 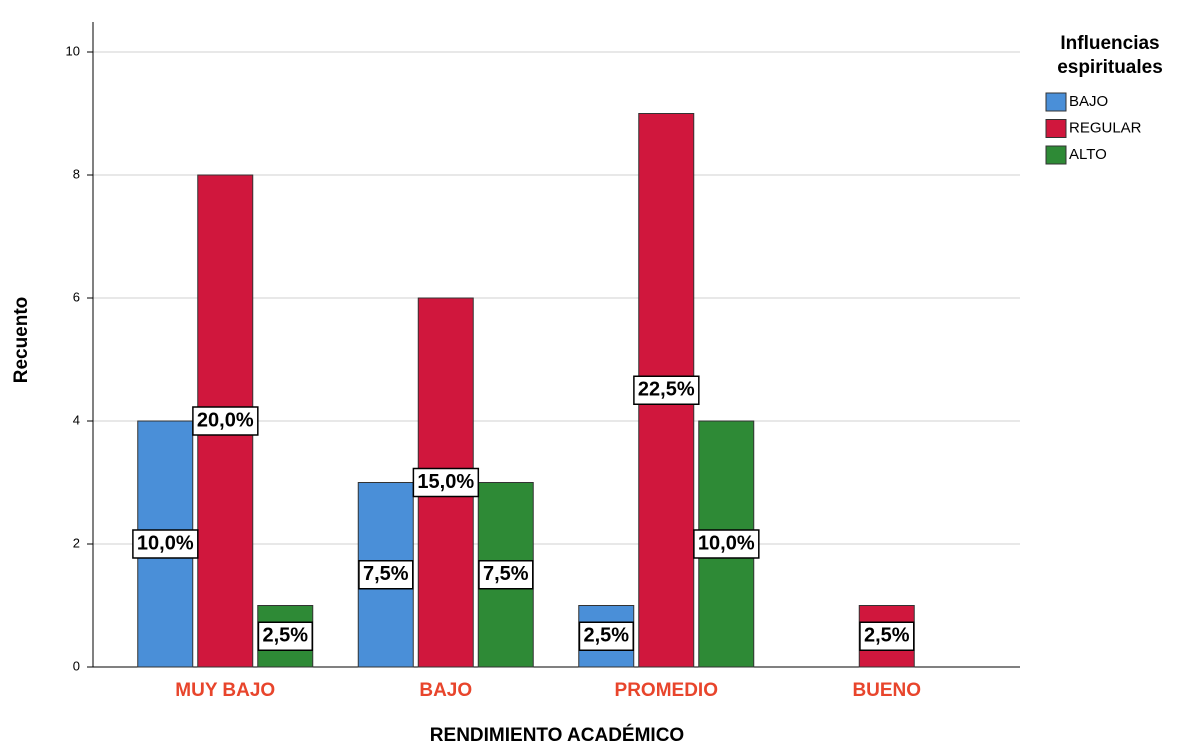 I want to click on data-label: 20,0%, so click(x=225, y=420).